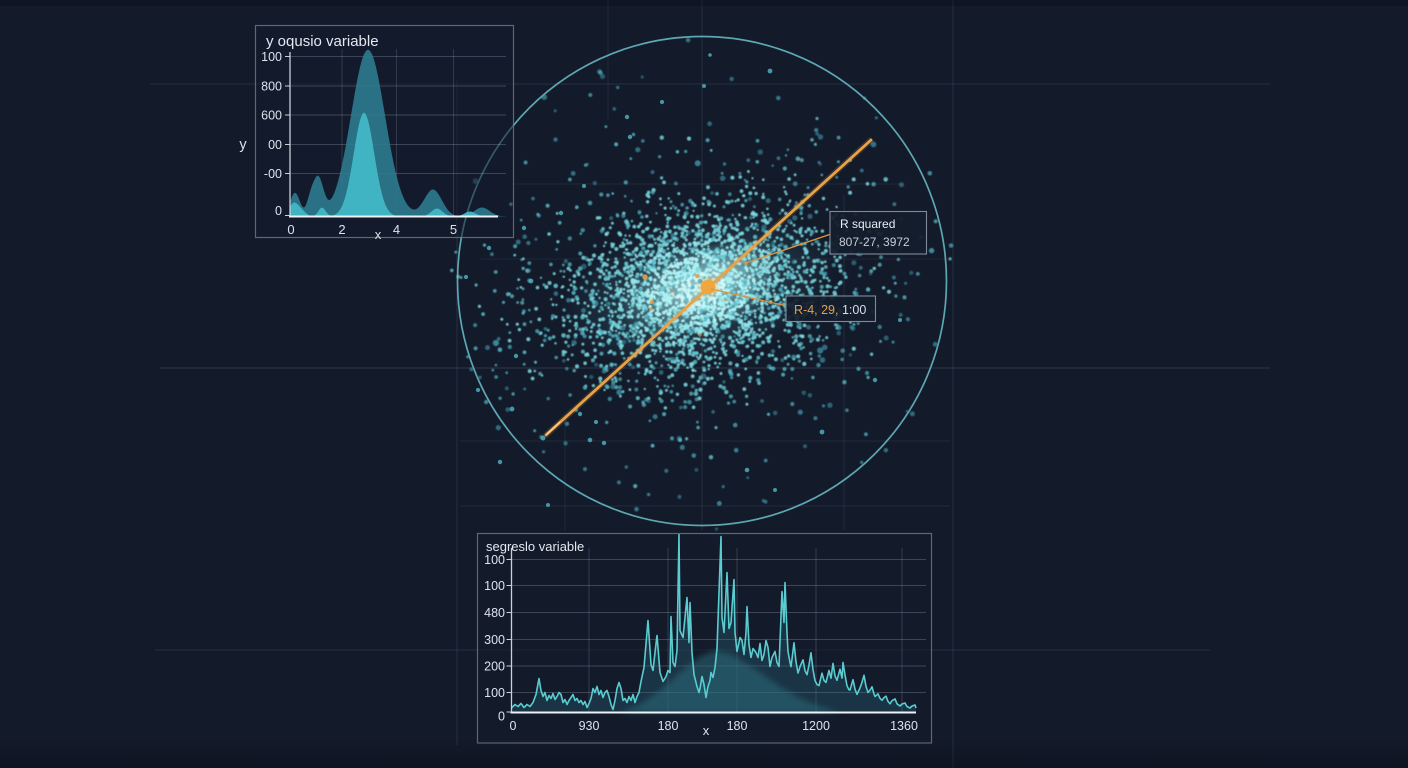 The width and height of the screenshot is (1408, 768). What do you see at coordinates (275, 145) in the screenshot?
I see `svg-text: 00` at bounding box center [275, 145].